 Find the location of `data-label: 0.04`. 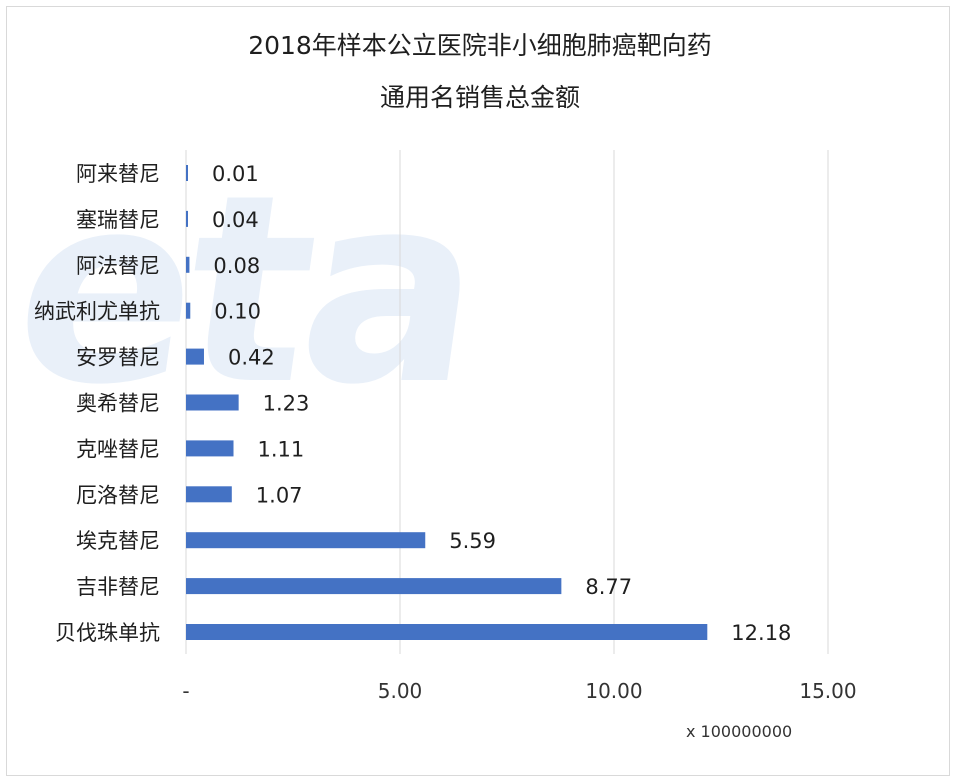

data-label: 0.04 is located at coordinates (235, 220).